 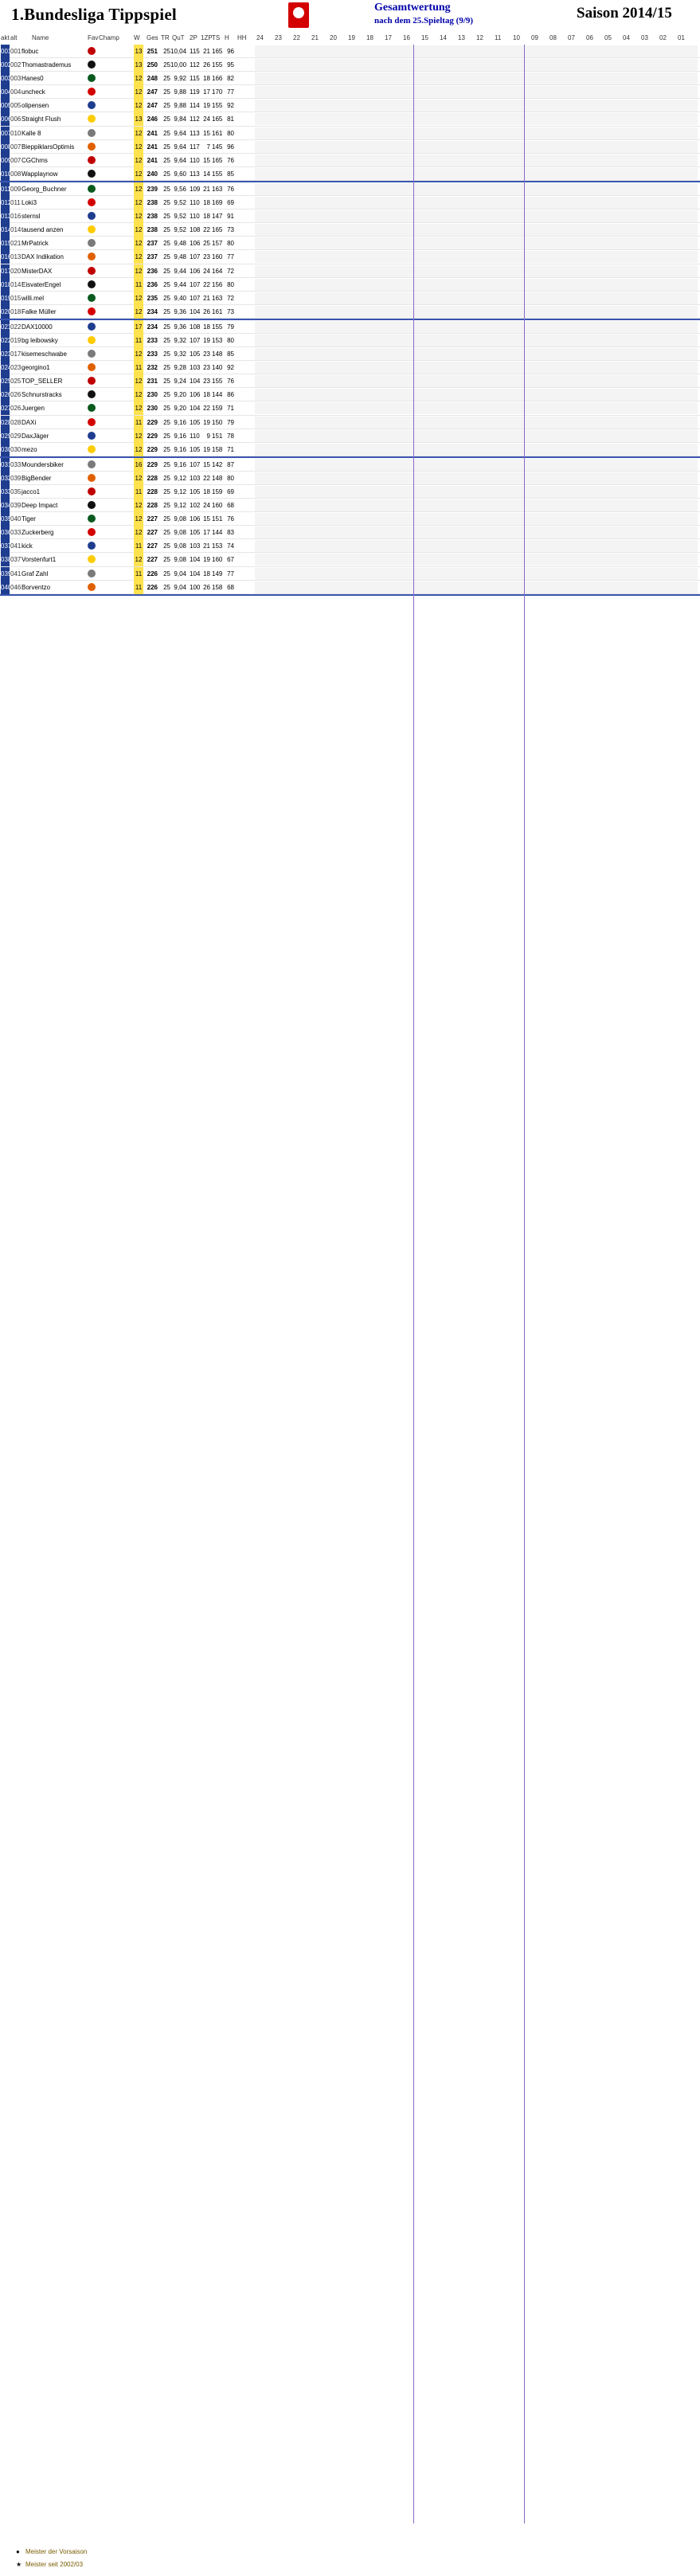 What do you see at coordinates (36, 436) in the screenshot?
I see `player-name: DaxJäger` at bounding box center [36, 436].